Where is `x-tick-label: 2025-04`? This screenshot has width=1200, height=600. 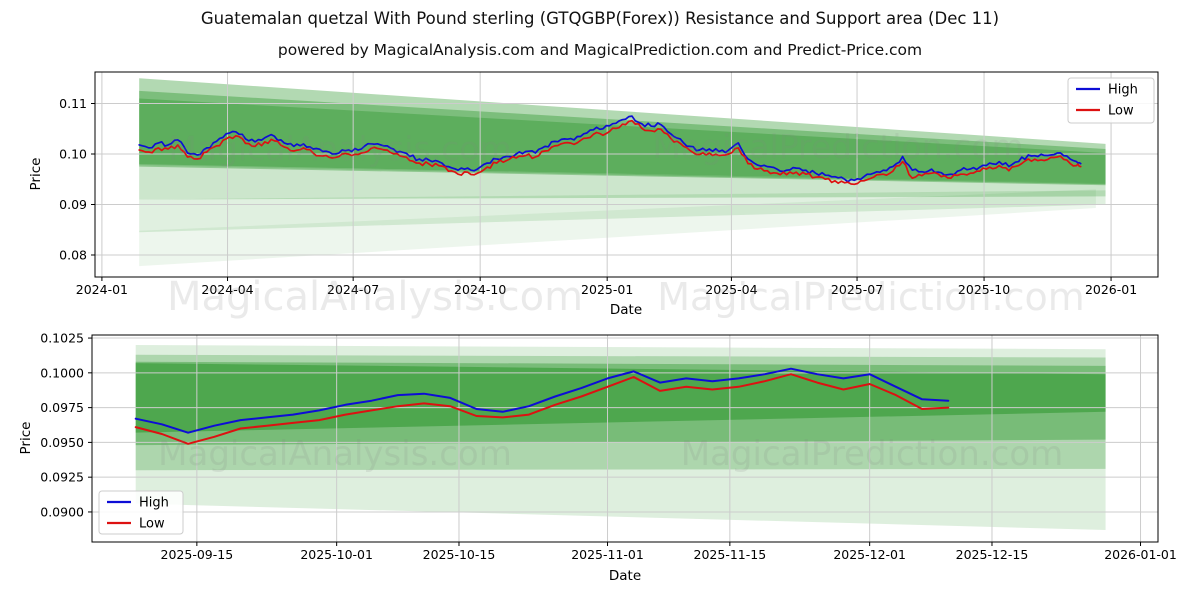
x-tick-label: 2025-04 is located at coordinates (731, 289).